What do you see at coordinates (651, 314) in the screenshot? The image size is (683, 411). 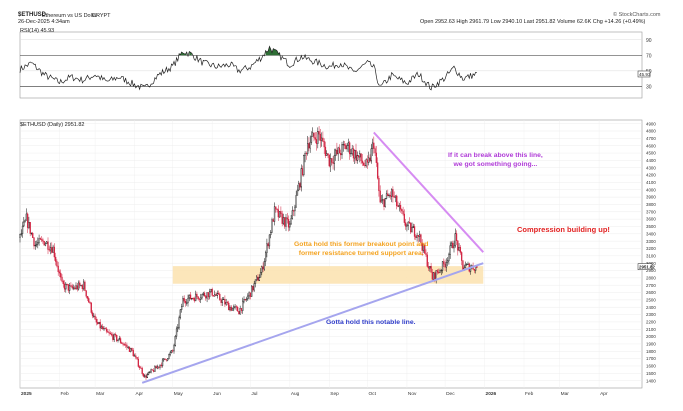 I see `price-tick-label: 2300` at bounding box center [651, 314].